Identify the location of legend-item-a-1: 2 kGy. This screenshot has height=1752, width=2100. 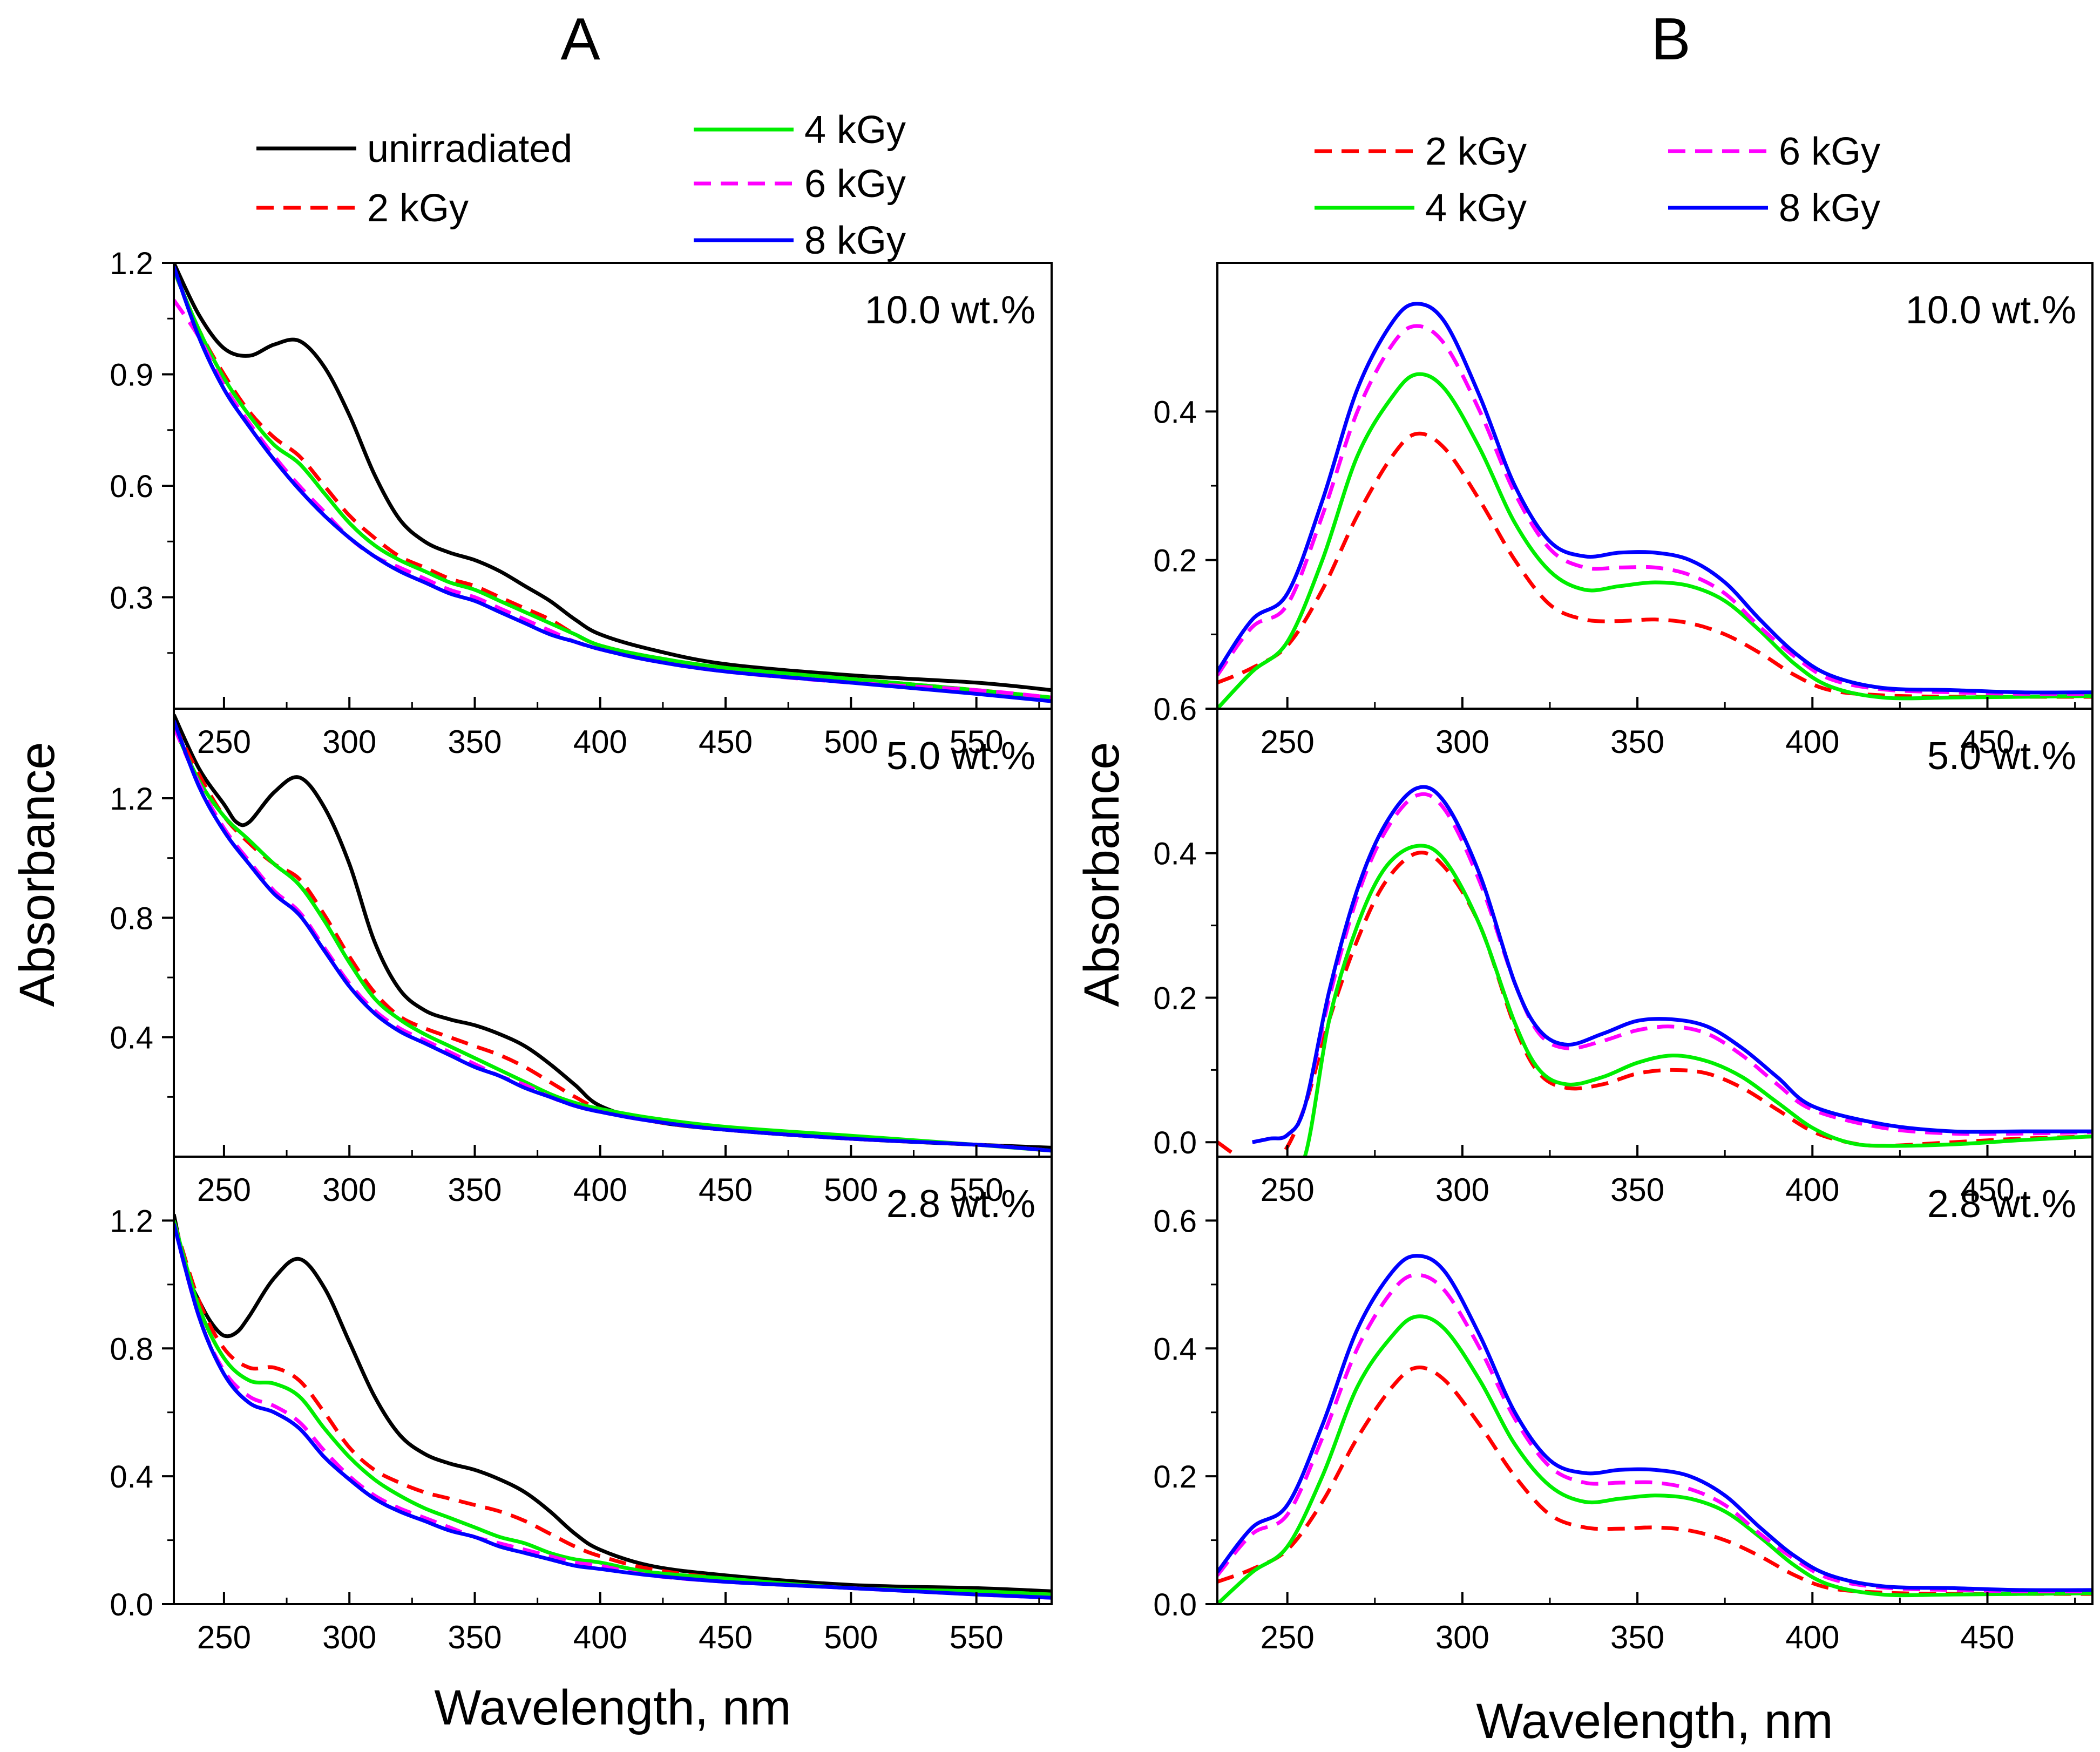
(363, 208).